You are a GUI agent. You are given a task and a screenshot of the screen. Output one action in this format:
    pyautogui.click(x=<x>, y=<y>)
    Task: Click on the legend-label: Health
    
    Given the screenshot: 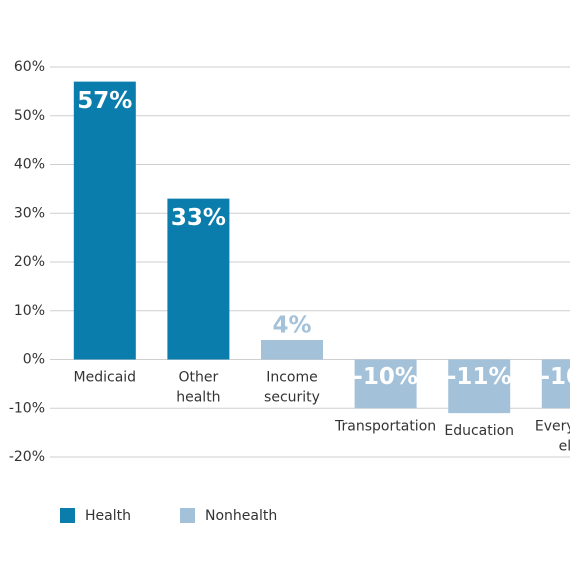 What is the action you would take?
    pyautogui.click(x=108, y=516)
    